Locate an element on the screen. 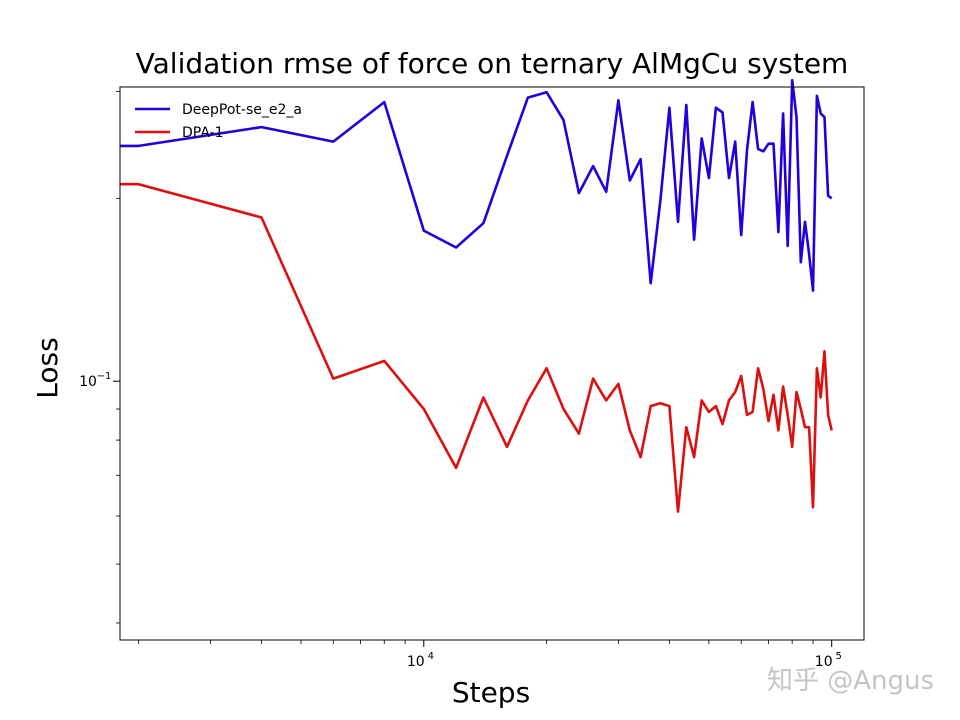  y-axis-label: Loss is located at coordinates (47, 367).